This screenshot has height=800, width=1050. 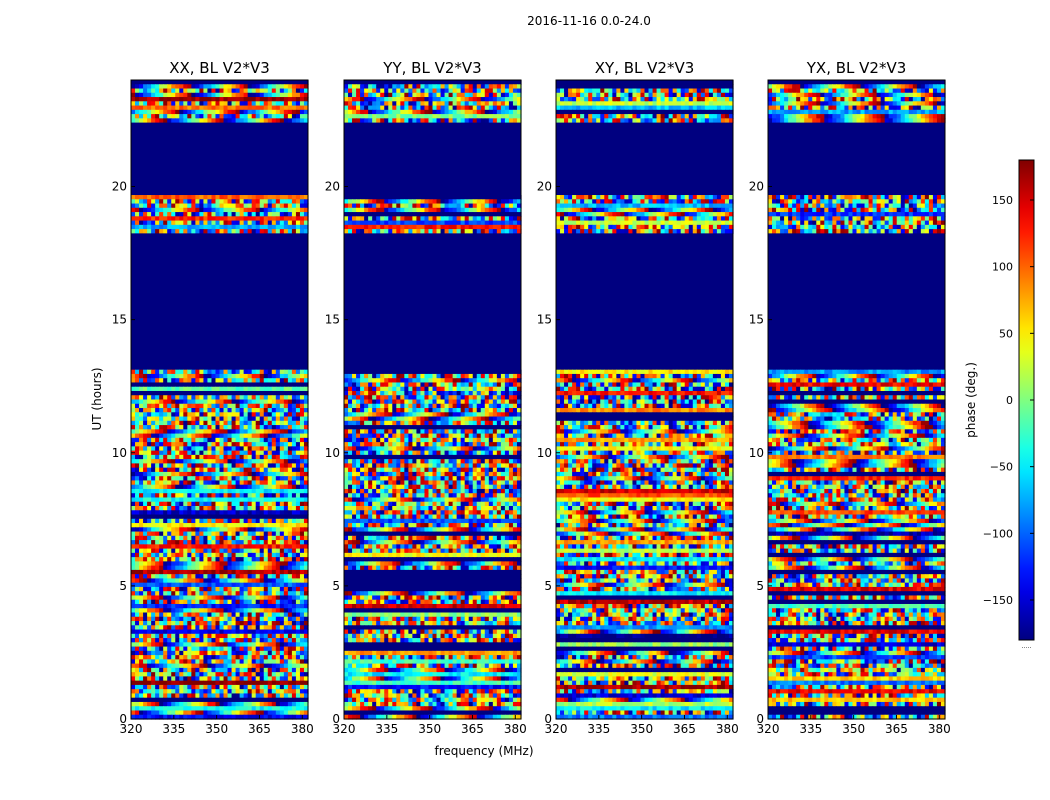 What do you see at coordinates (1009, 400) in the screenshot?
I see `colorbar-tick-label: 0` at bounding box center [1009, 400].